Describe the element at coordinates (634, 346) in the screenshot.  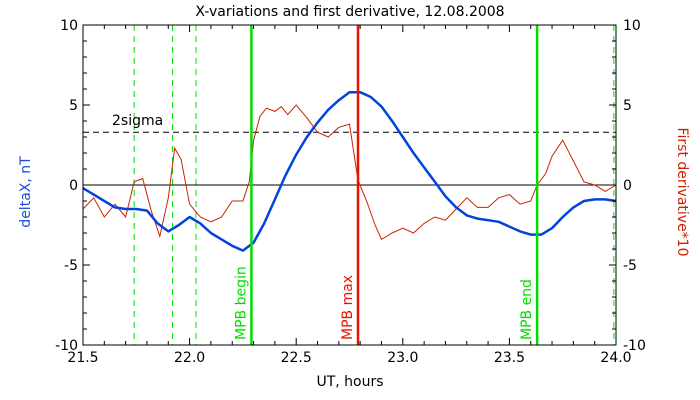
I see `y-right-tick-label: -10` at that location.